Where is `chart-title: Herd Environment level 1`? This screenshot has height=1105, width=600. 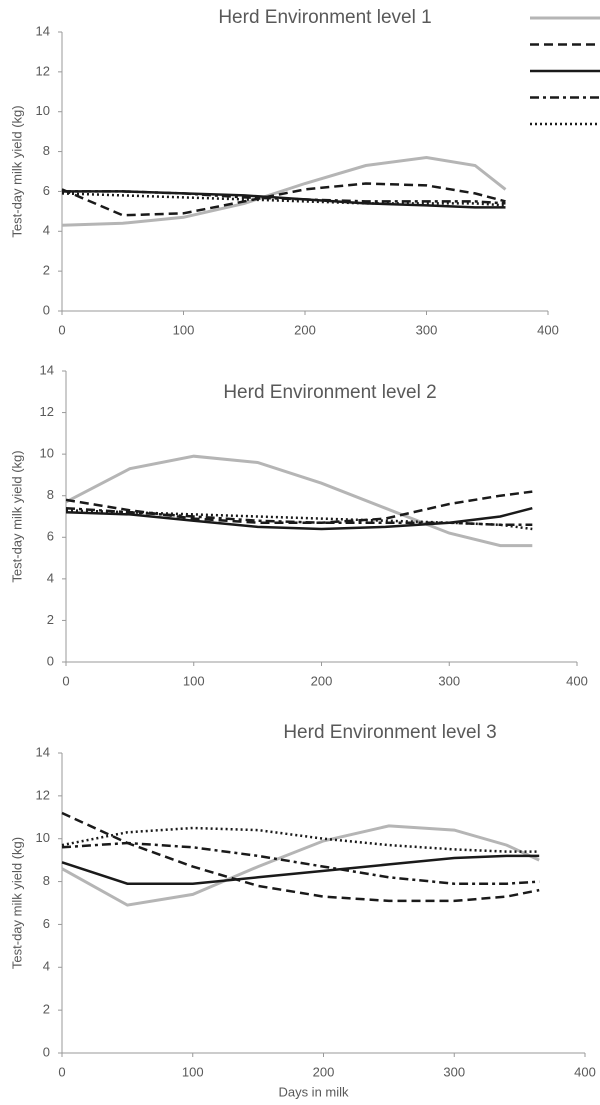 chart-title: Herd Environment level 1 is located at coordinates (324, 17).